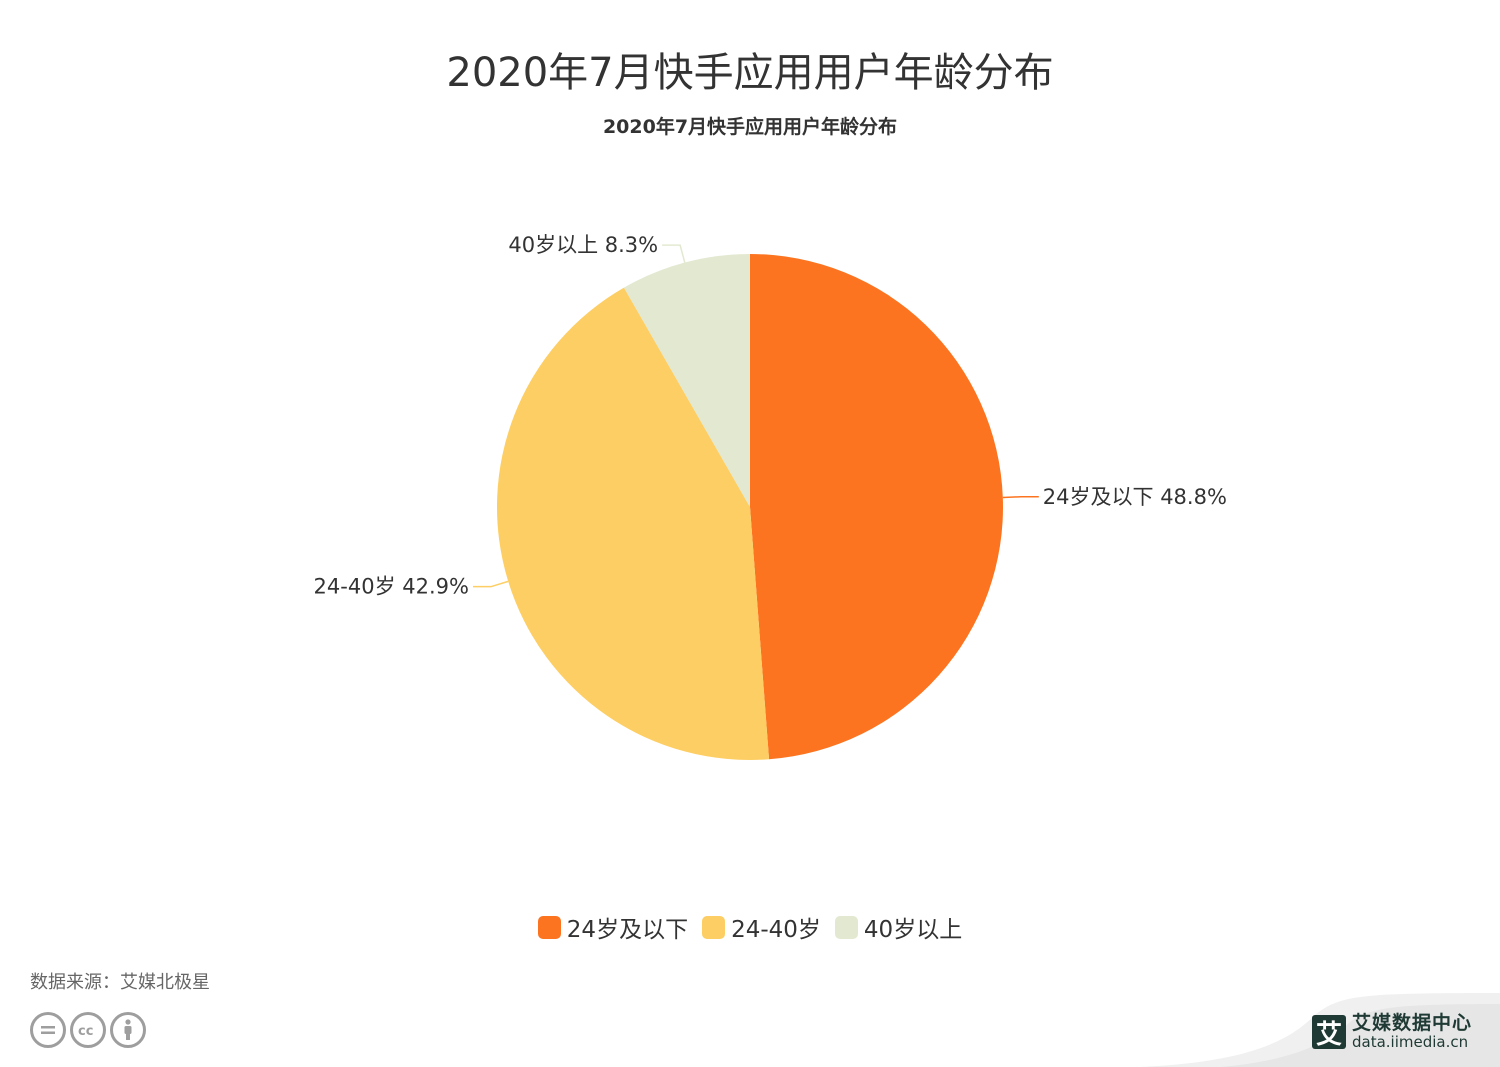  I want to click on slice-label: 40岁以上 8.3%, so click(583, 245).